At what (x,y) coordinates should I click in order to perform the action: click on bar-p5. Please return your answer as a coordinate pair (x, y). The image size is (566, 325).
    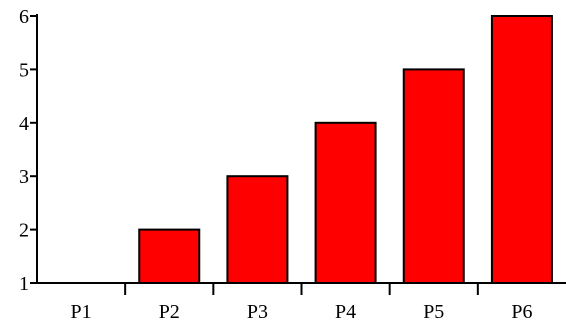
    Looking at the image, I should click on (433, 176).